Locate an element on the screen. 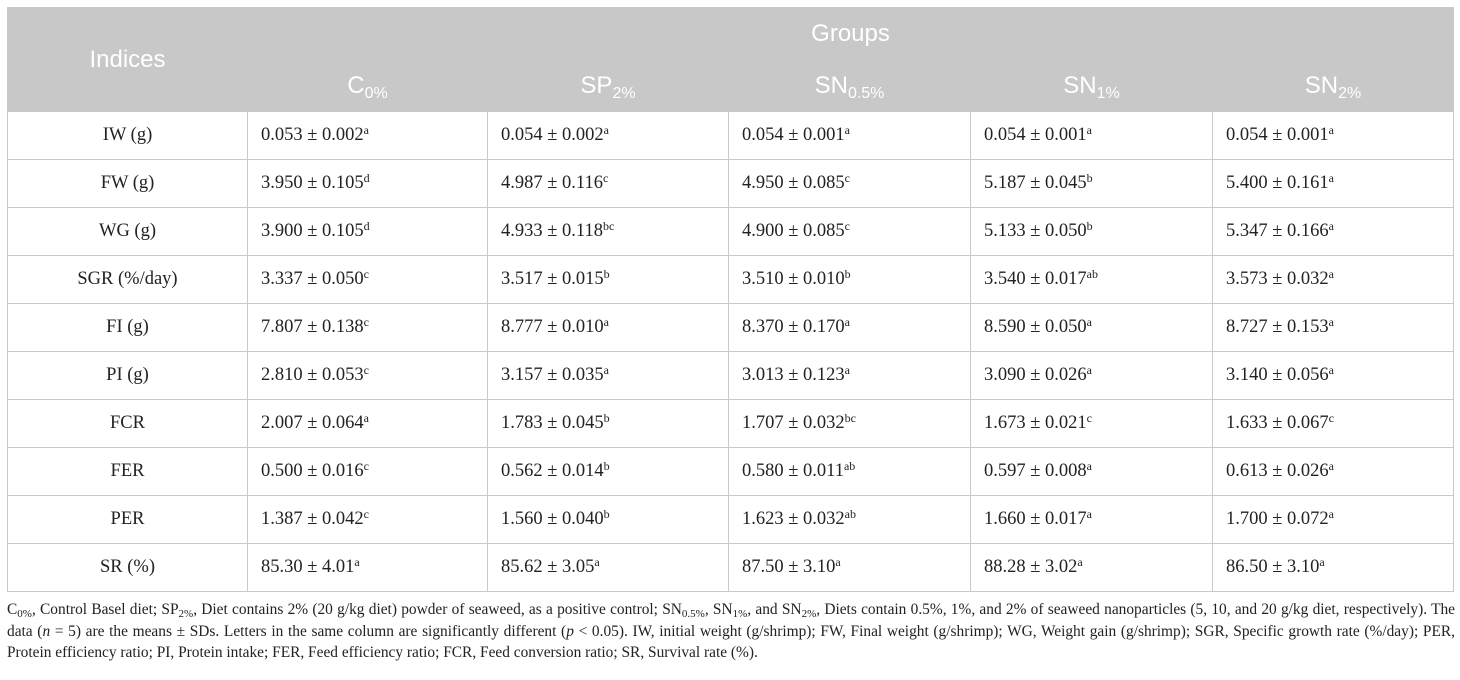 This screenshot has height=680, width=1460. table-cell: 3.337 ± 0.050c is located at coordinates (367, 279).